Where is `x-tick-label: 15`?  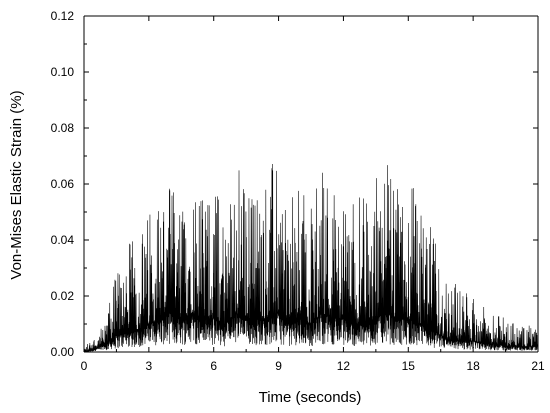
x-tick-label: 15 is located at coordinates (409, 366).